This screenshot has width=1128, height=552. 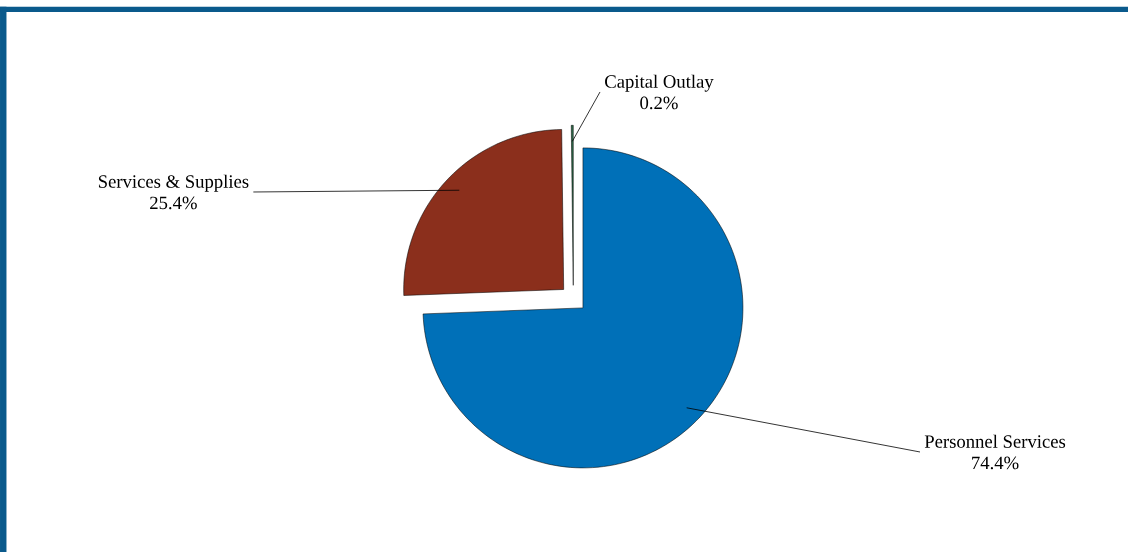 What do you see at coordinates (173, 183) in the screenshot?
I see `slice-label: Services & Supplies` at bounding box center [173, 183].